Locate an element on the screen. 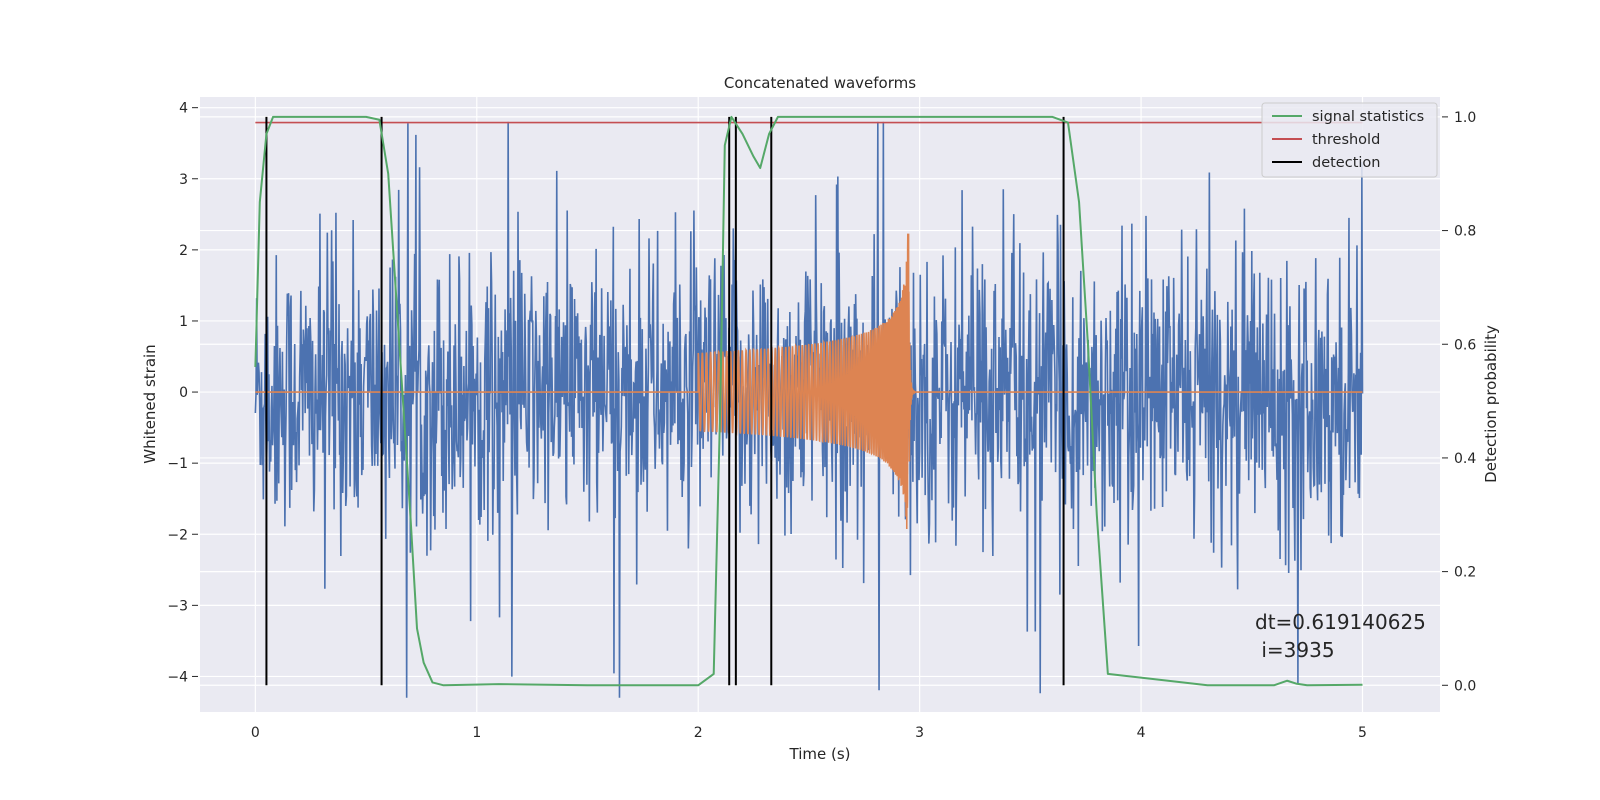 The height and width of the screenshot is (800, 1600). legend-label-detection: detection is located at coordinates (1346, 163).